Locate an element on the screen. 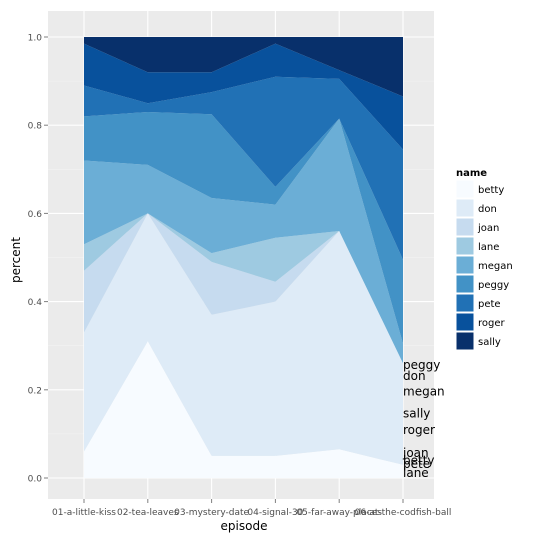 The image size is (540, 540). x-tick-label: 01-a-little-kiss is located at coordinates (84, 513).